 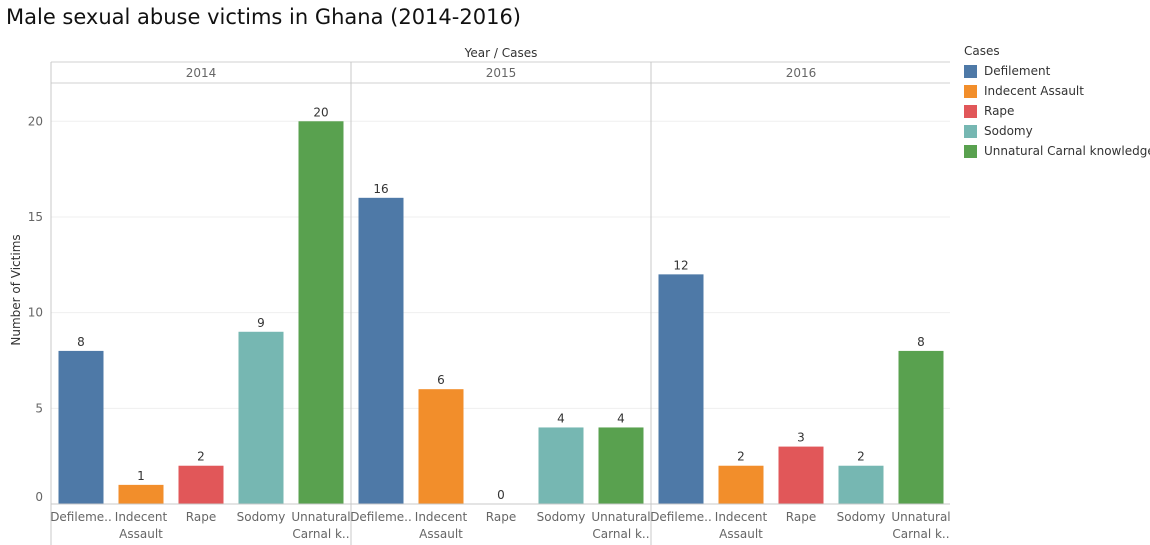 What do you see at coordinates (1017, 71) in the screenshot?
I see `legend-label: Defilement` at bounding box center [1017, 71].